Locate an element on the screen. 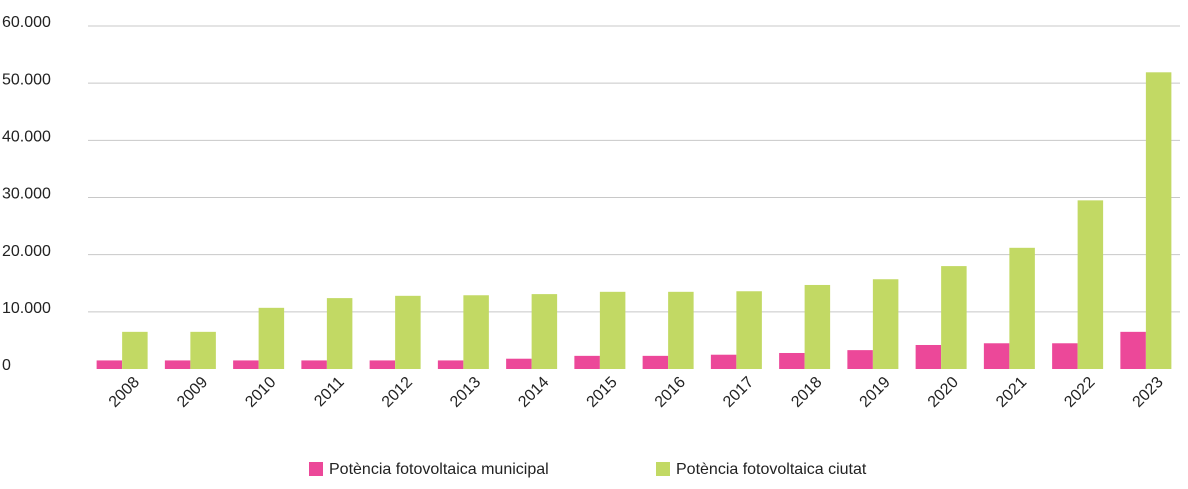 The width and height of the screenshot is (1188, 489). x-tick-label: 2012 is located at coordinates (397, 392).